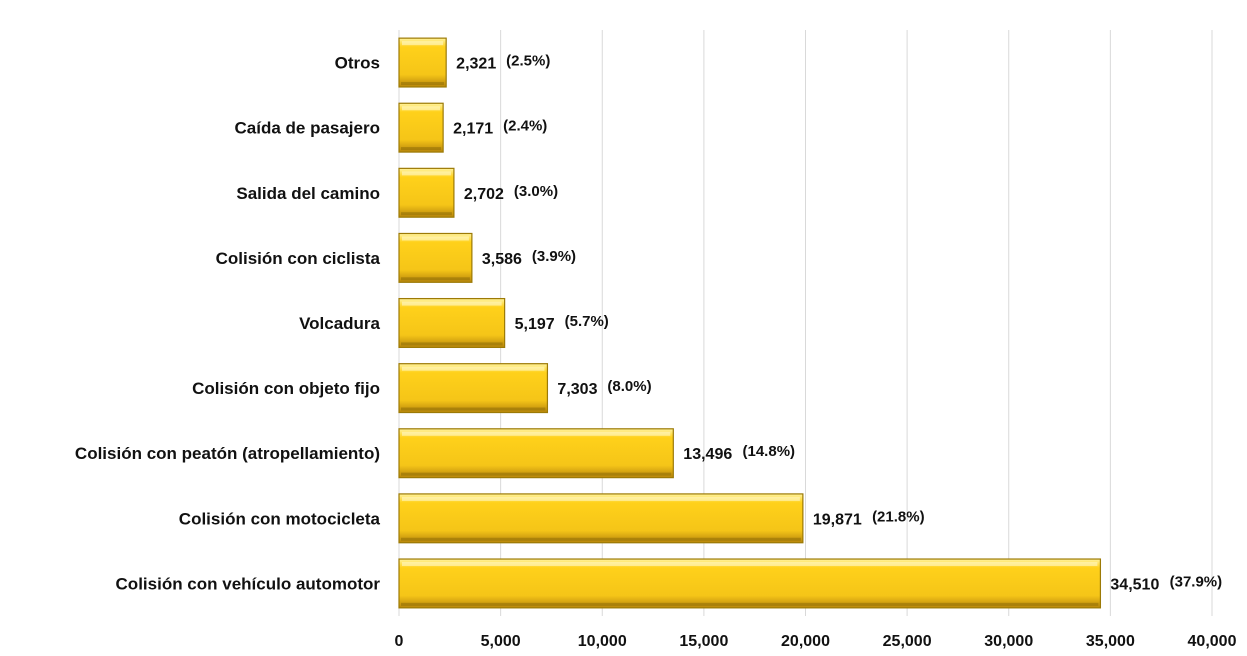  What do you see at coordinates (525, 126) in the screenshot?
I see `percent-label: (2.4%)` at bounding box center [525, 126].